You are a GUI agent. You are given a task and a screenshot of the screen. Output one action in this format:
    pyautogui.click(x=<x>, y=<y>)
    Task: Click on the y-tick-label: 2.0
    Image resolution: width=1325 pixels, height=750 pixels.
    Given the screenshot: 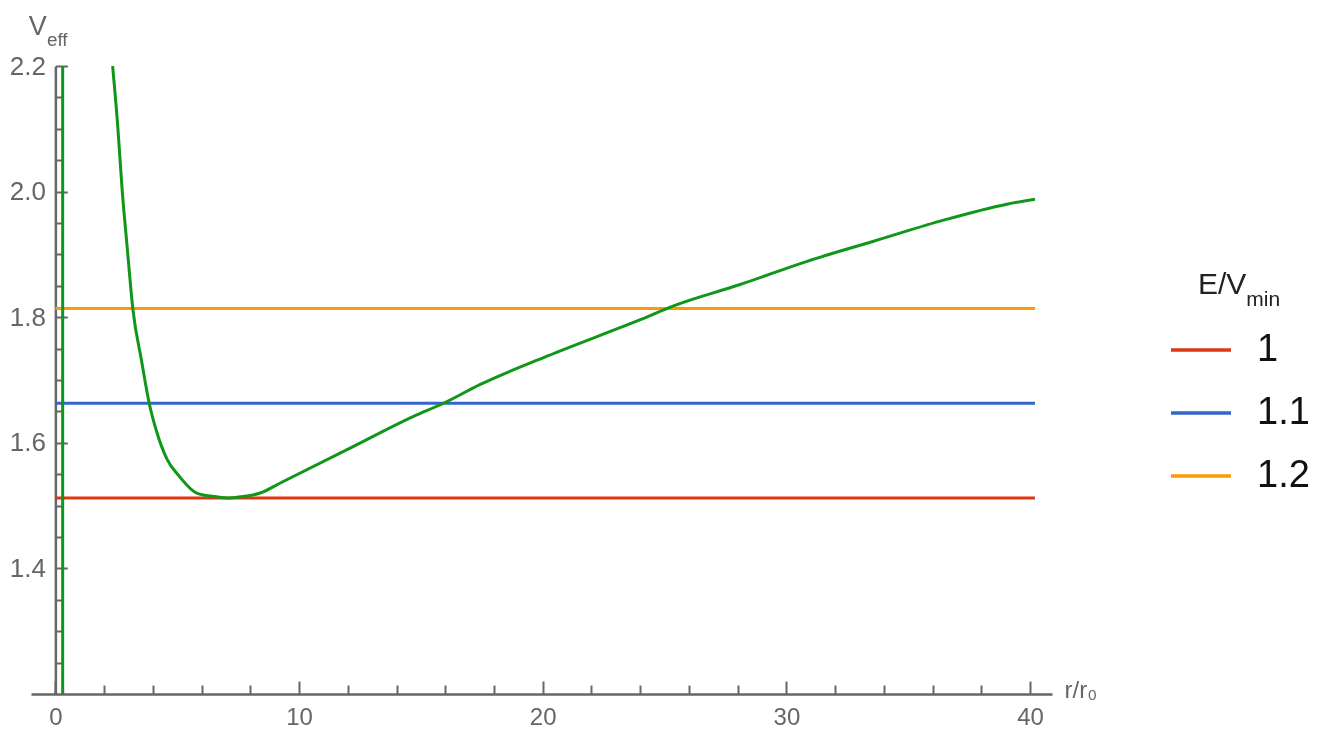 What is the action you would take?
    pyautogui.click(x=27, y=191)
    